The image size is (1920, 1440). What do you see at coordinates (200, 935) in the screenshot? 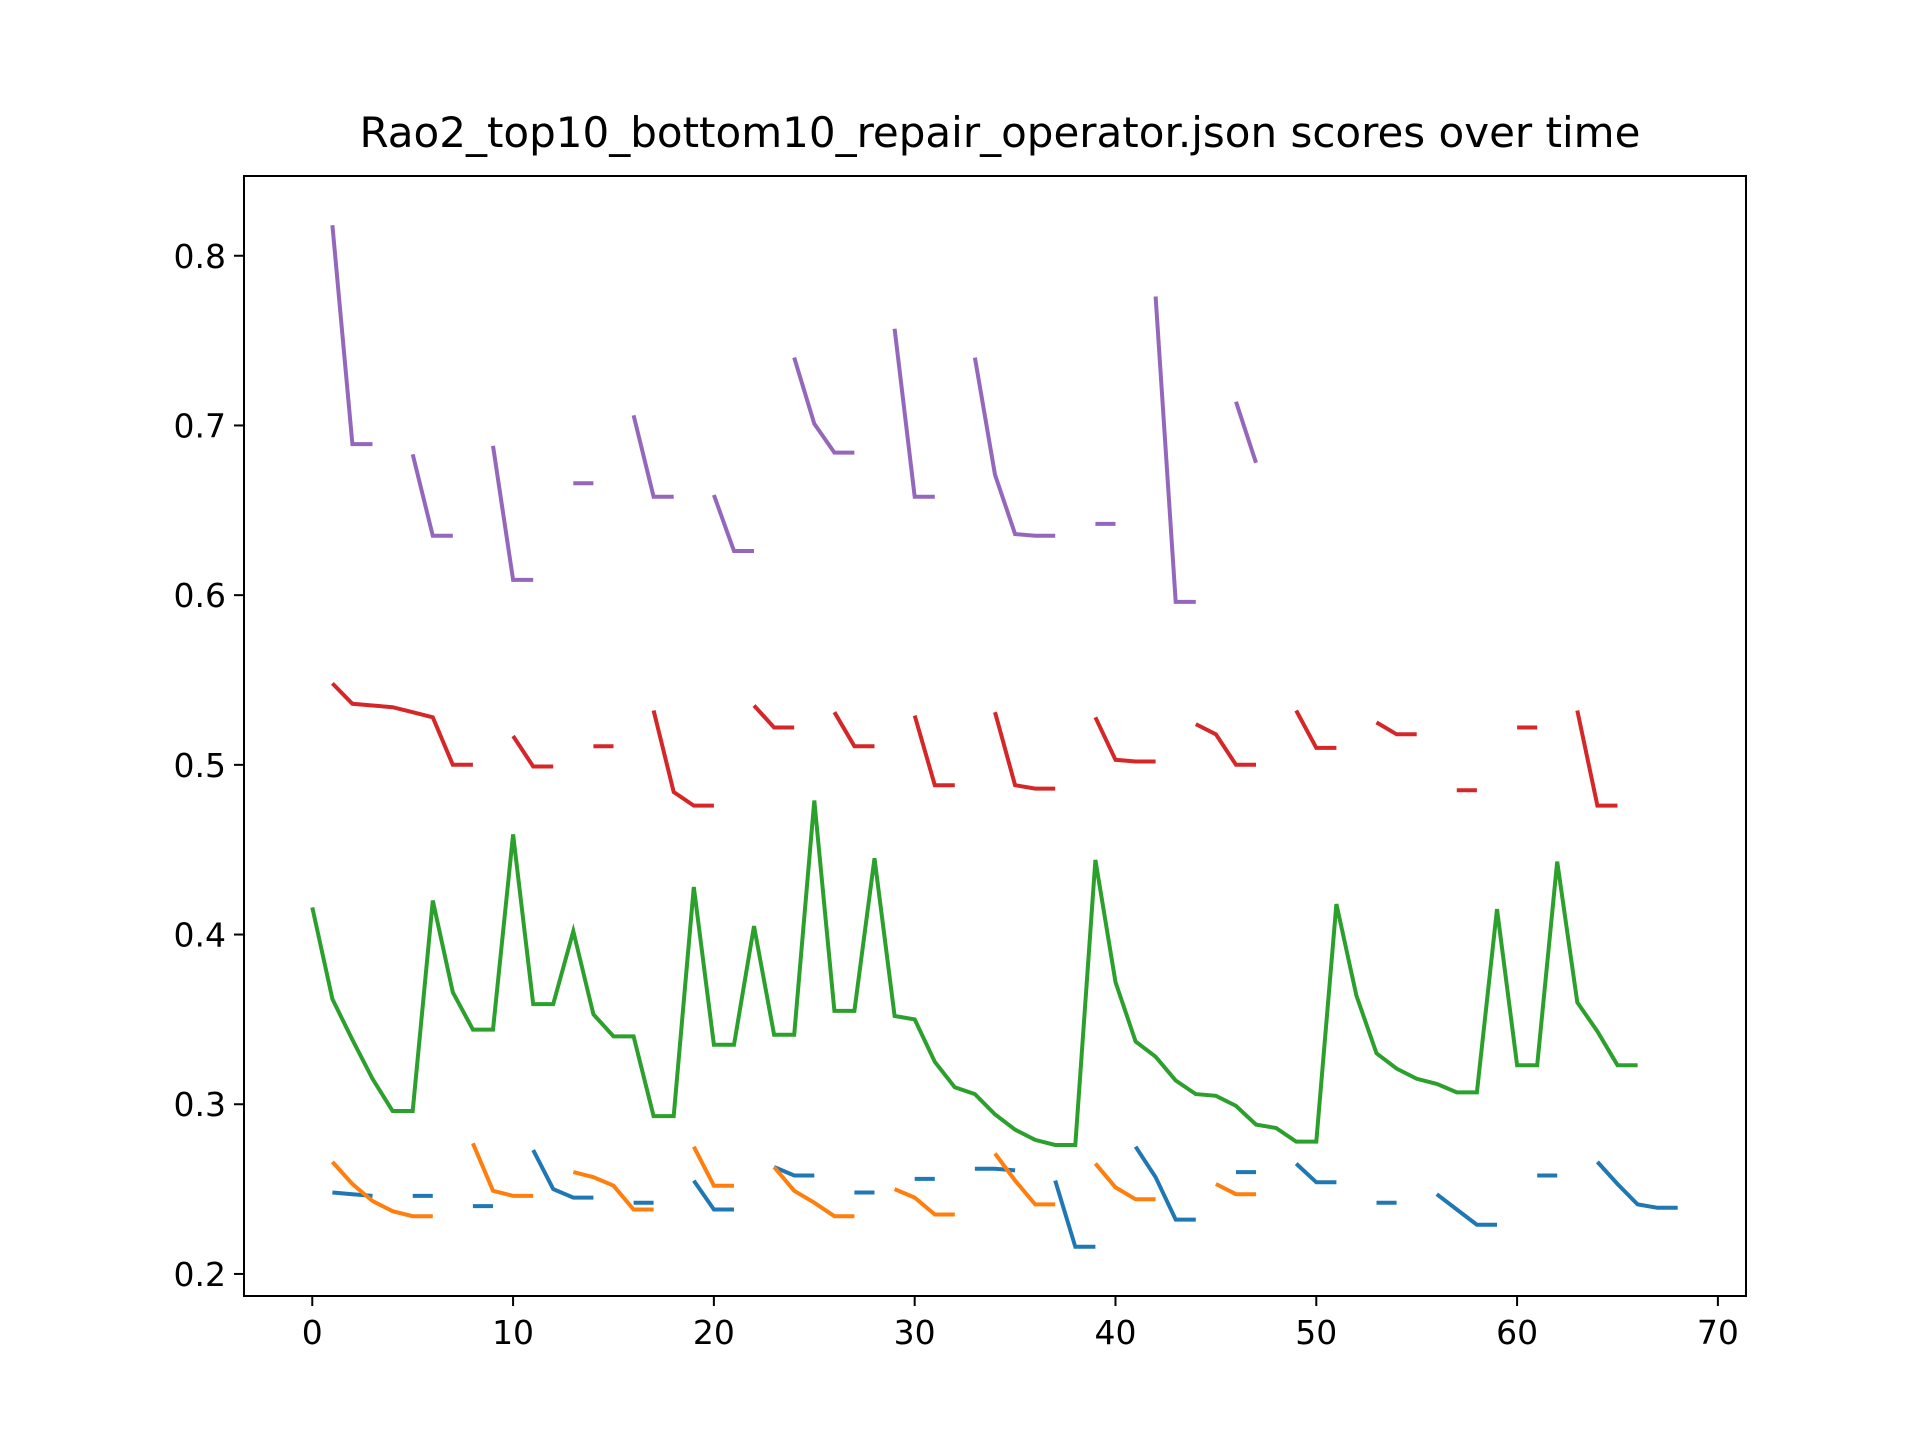
I see `y-tick-label: 0.4` at bounding box center [200, 935].